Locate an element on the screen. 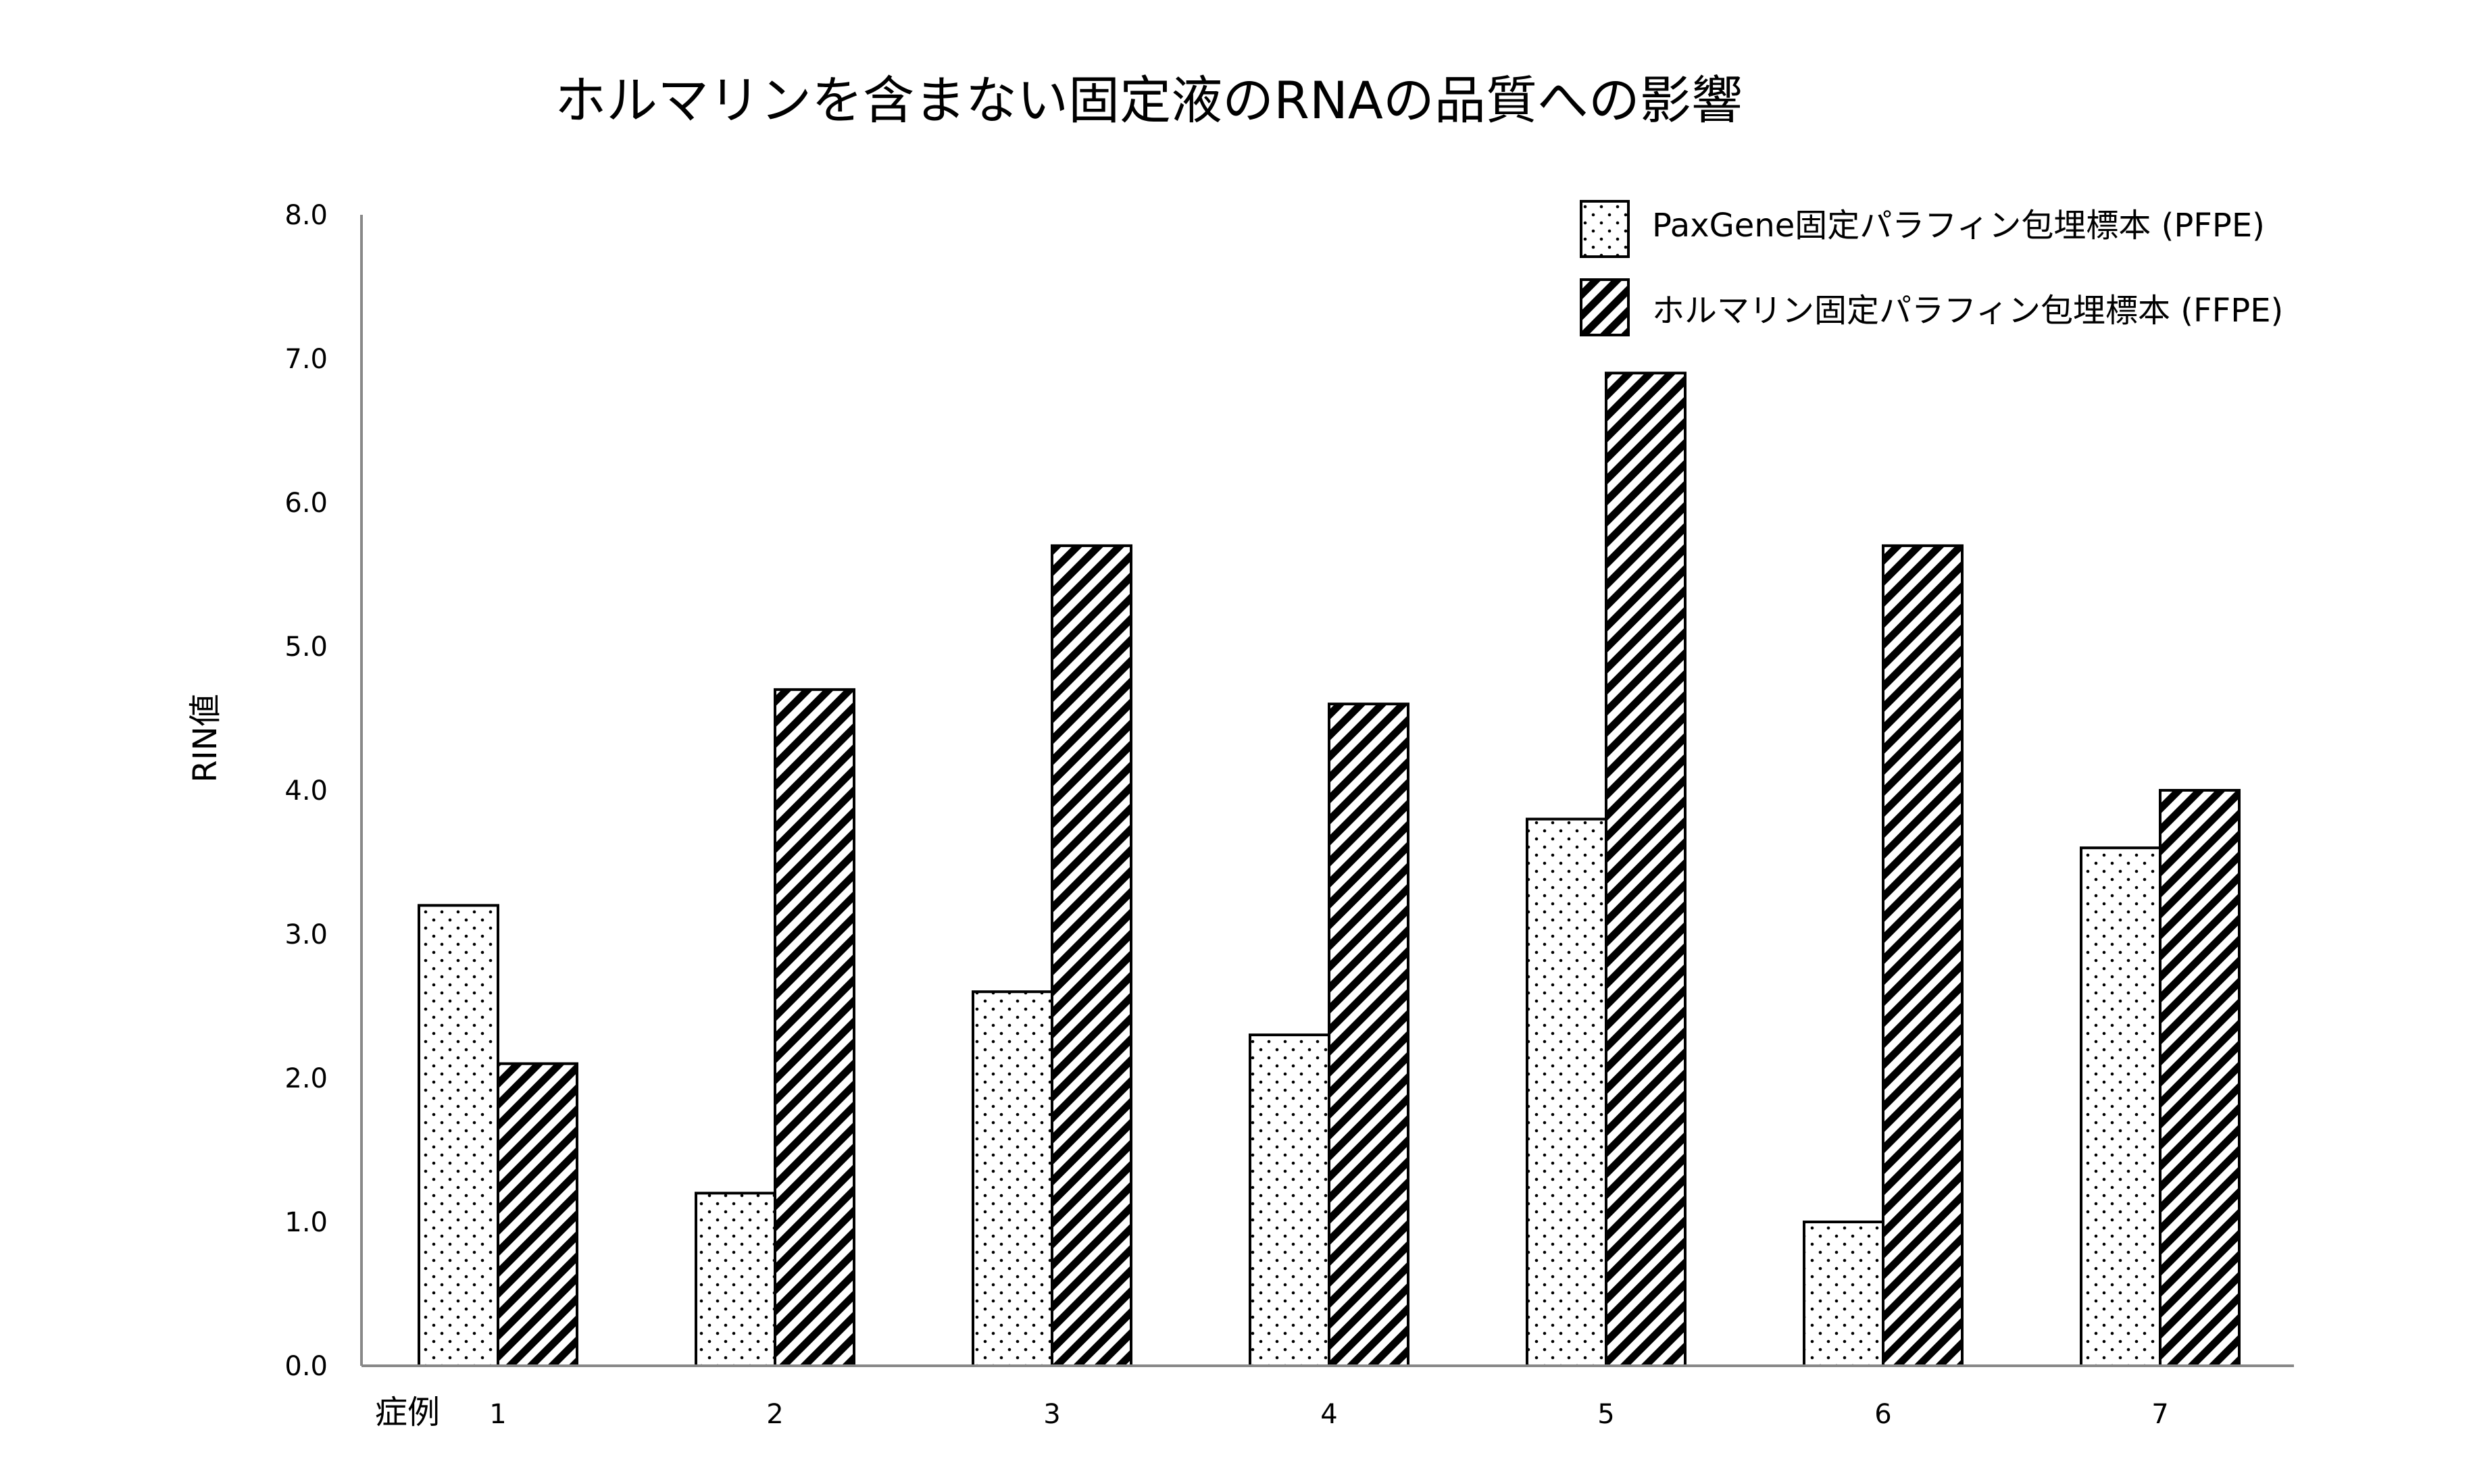 The image size is (2473, 1484). y-tick-label: 4.0 is located at coordinates (306, 791).